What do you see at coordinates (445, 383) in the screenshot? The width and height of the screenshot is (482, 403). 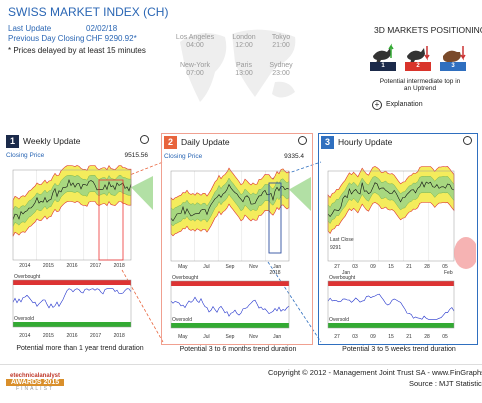 I see `source: Source : MJT Statistics` at bounding box center [445, 383].